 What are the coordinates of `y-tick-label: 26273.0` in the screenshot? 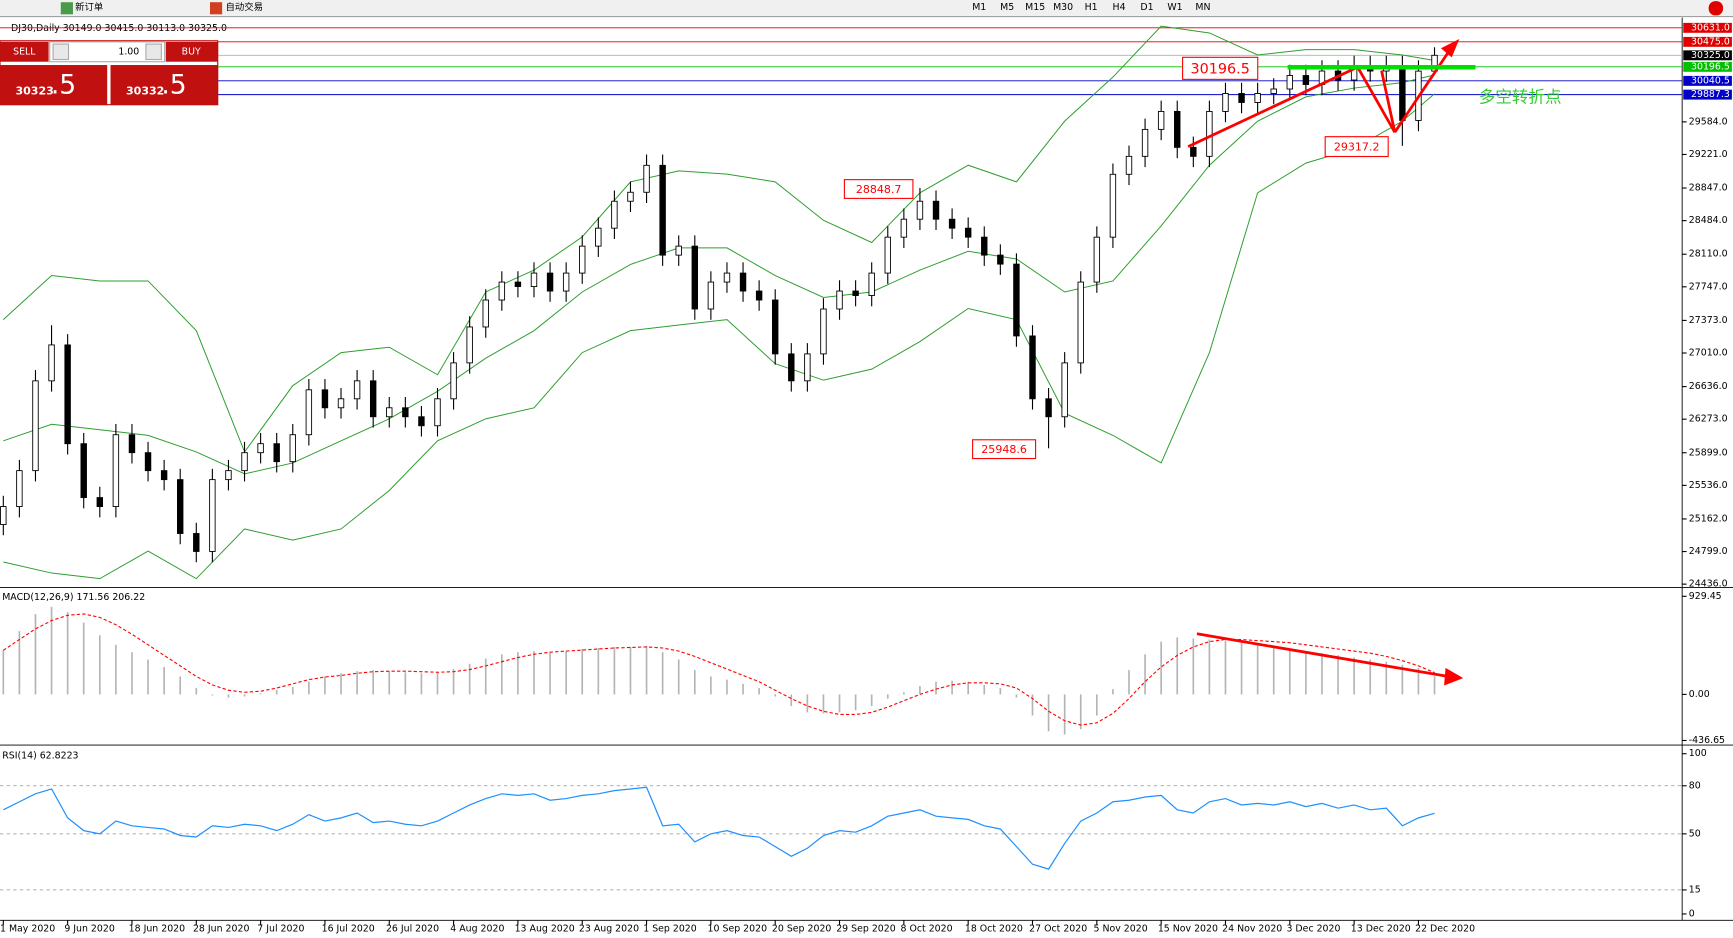 It's located at (1708, 419).